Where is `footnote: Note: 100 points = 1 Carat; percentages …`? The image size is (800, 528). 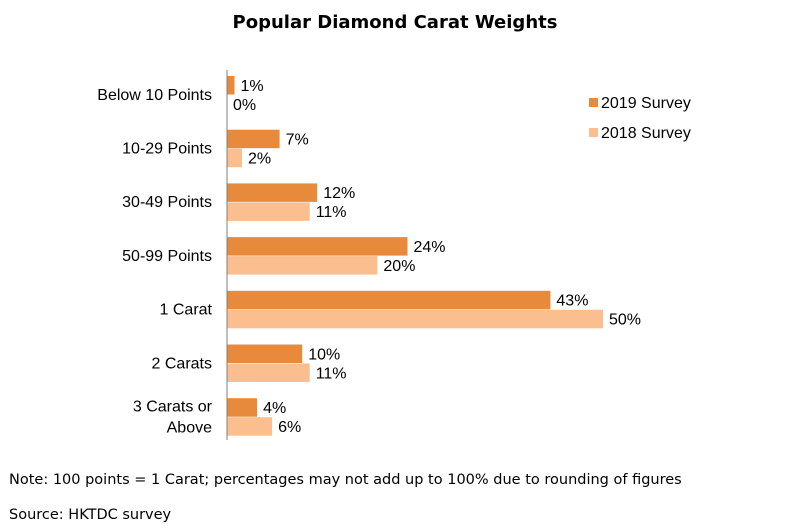 footnote: Note: 100 points = 1 Carat; percentages … is located at coordinates (345, 480).